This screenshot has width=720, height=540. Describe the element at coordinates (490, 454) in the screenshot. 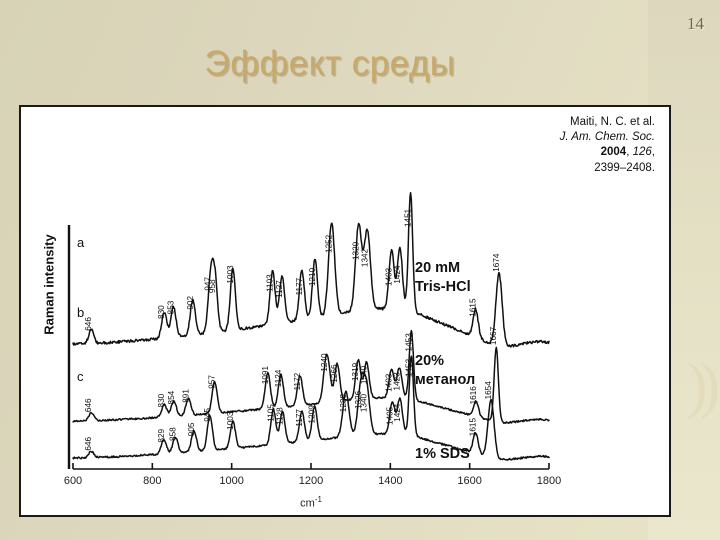

I see `condition-label-c: 1% SDS` at that location.